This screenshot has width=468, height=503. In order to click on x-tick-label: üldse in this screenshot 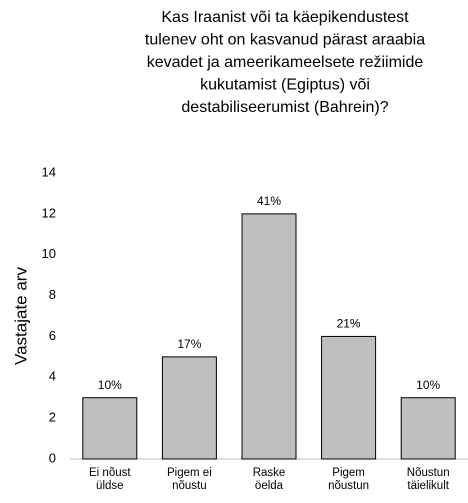, I will do `click(110, 486)`.